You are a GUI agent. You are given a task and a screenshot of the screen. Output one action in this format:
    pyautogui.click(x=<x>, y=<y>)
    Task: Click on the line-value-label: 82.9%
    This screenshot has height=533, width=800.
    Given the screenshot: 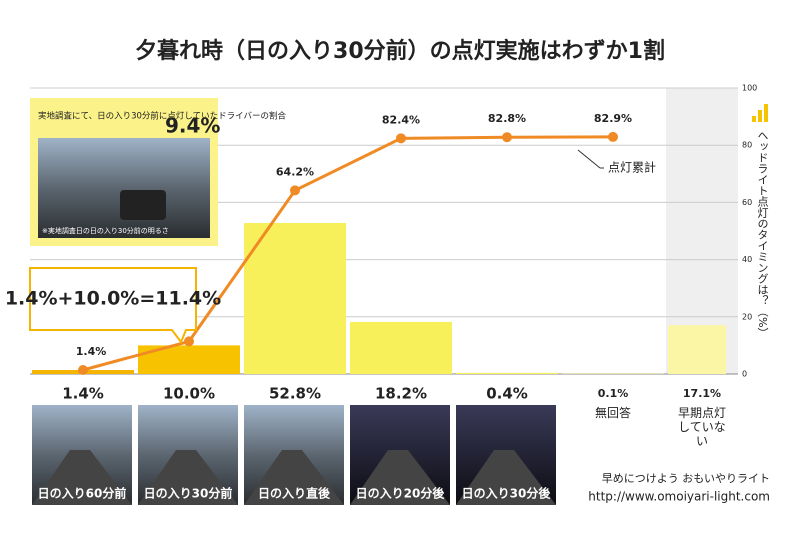 What is the action you would take?
    pyautogui.click(x=613, y=118)
    